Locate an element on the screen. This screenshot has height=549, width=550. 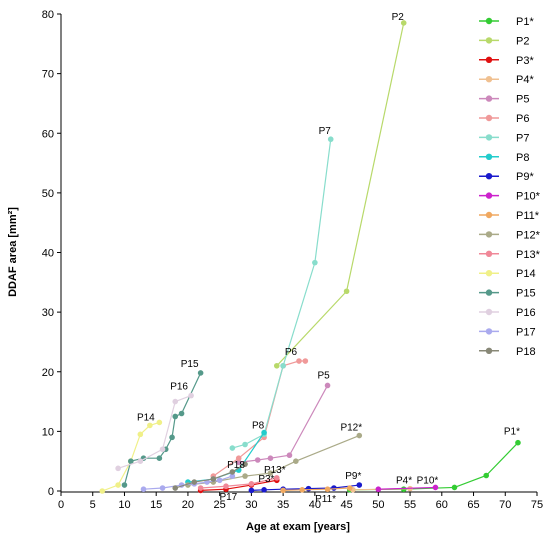
legend-entry: P14 is located at coordinates (507, 274).